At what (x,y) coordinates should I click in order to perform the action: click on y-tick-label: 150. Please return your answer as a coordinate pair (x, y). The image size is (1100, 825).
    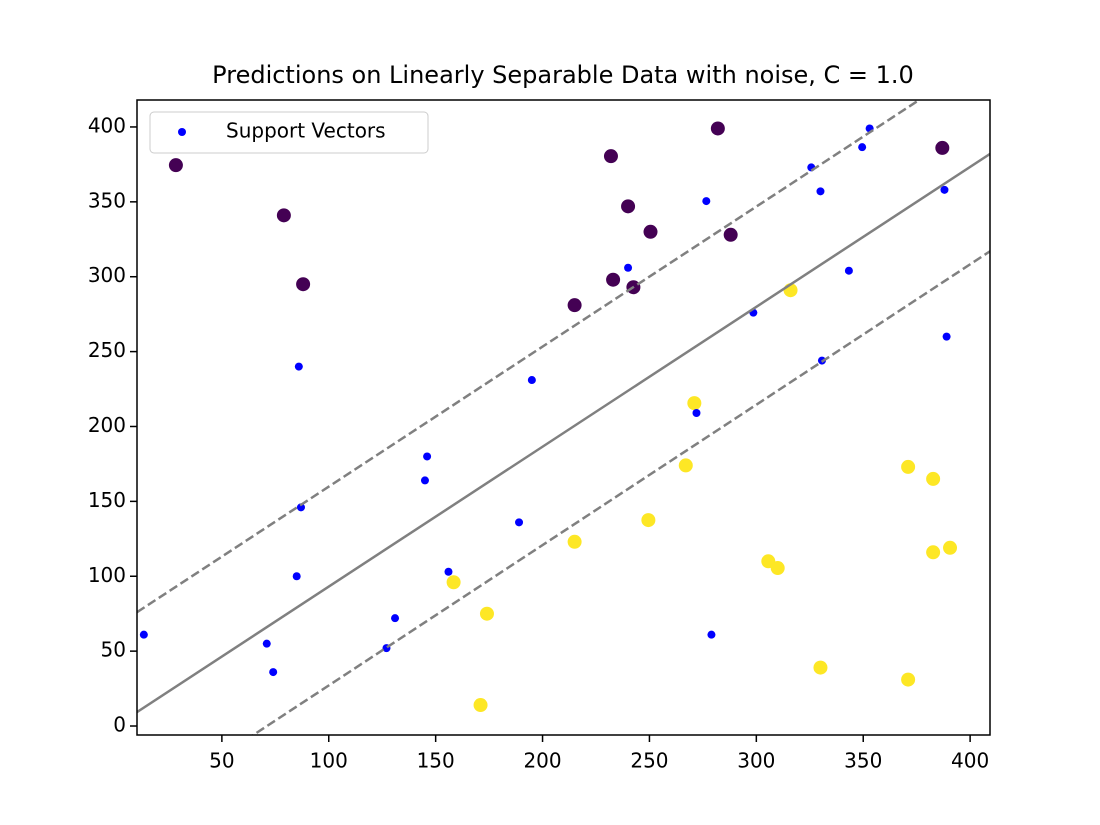
    Looking at the image, I should click on (107, 500).